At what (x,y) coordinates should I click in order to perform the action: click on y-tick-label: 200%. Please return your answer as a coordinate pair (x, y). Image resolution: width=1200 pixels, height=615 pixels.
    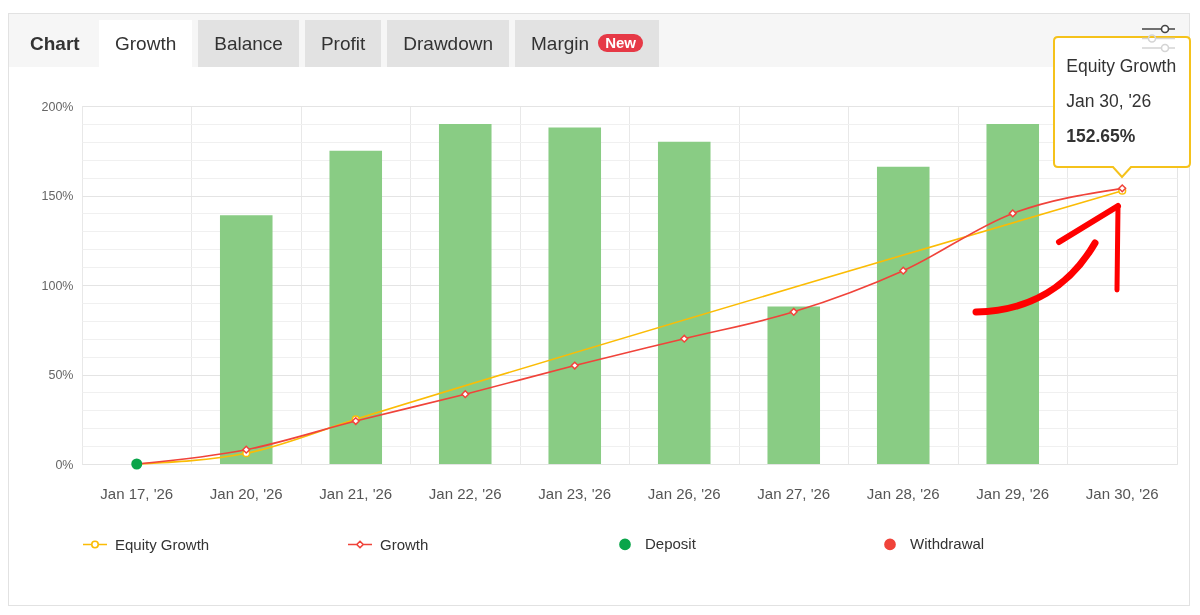
    Looking at the image, I should click on (57, 106).